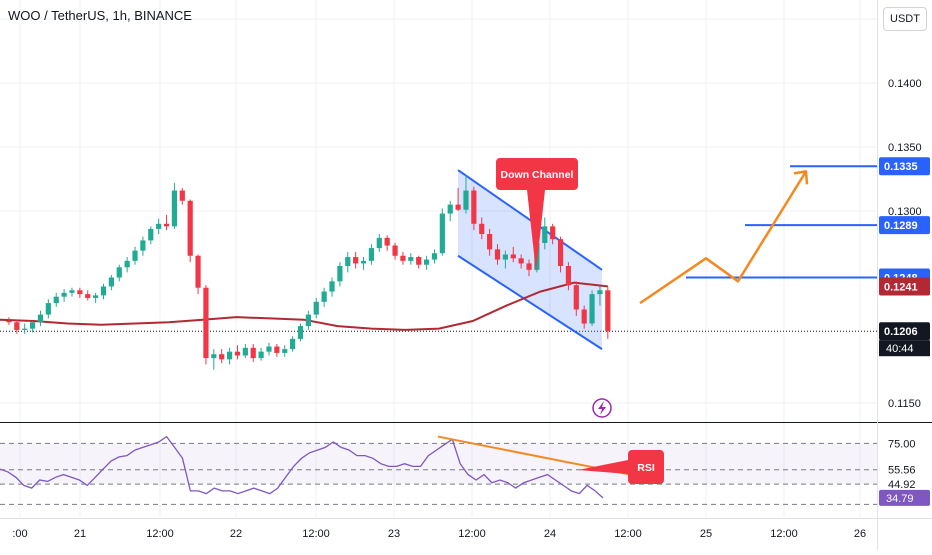 The height and width of the screenshot is (555, 932). I want to click on down-channel-annotation: Down Channel, so click(554, 288).